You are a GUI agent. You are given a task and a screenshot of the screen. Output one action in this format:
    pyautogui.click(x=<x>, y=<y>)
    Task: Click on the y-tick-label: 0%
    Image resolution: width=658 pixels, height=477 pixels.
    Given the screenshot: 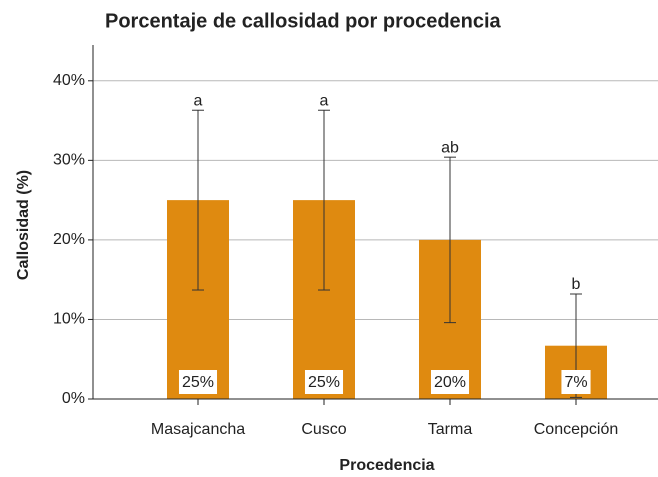 What is the action you would take?
    pyautogui.click(x=73, y=398)
    